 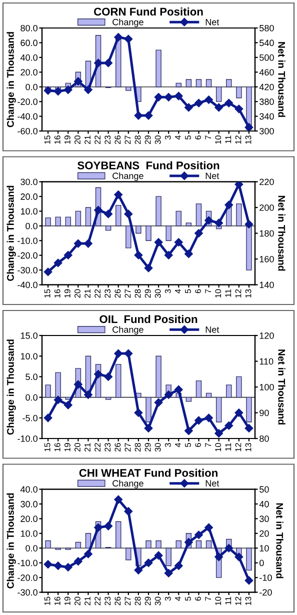 What do you see at coordinates (28, 116) in the screenshot?
I see `y-tick-label: -40.0` at bounding box center [28, 116].